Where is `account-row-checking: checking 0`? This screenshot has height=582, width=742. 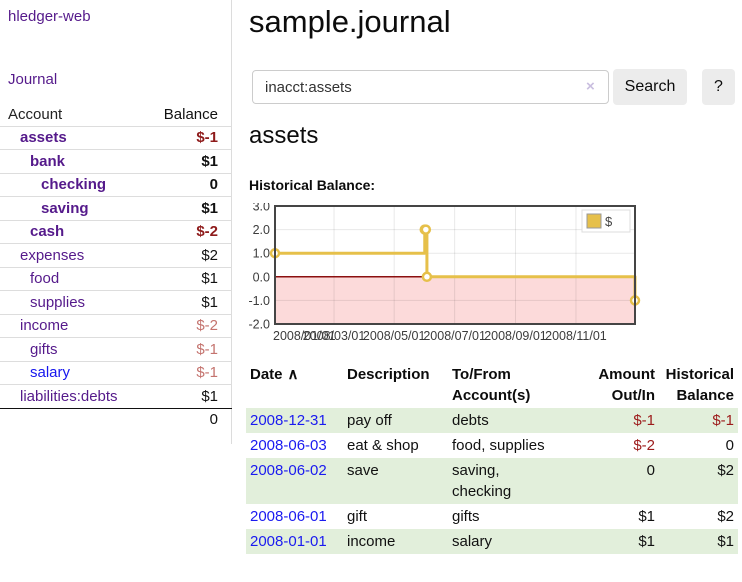 account-row-checking: checking 0 is located at coordinates (116, 185).